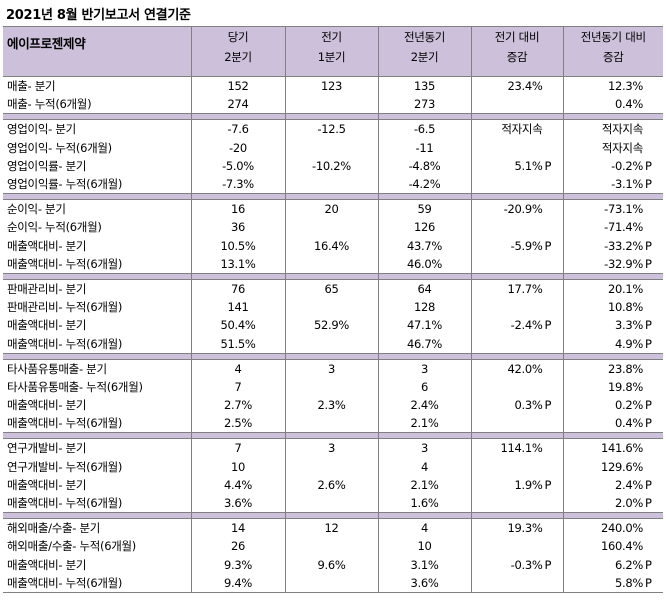 Image resolution: width=666 pixels, height=614 pixels. I want to click on prior-year-value: 3.1%, so click(424, 564).